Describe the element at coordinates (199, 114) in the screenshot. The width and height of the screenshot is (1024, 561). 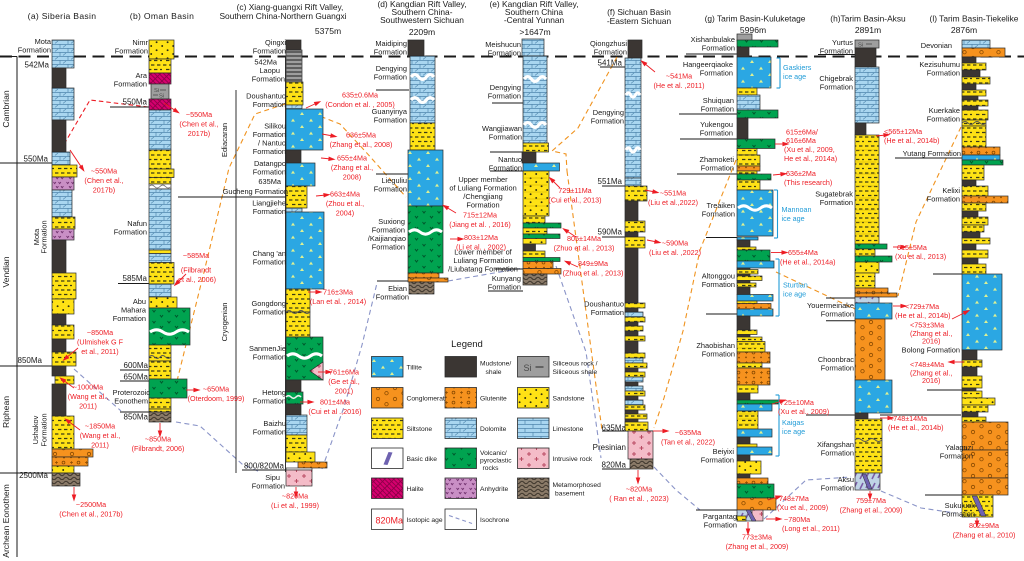
I see `svg-text: ~550Ma` at that location.